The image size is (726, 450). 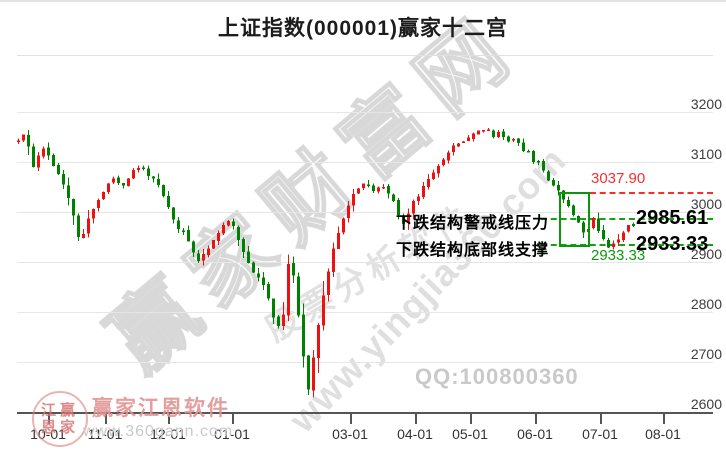 I want to click on y-axis-label: 2700, so click(x=706, y=354).